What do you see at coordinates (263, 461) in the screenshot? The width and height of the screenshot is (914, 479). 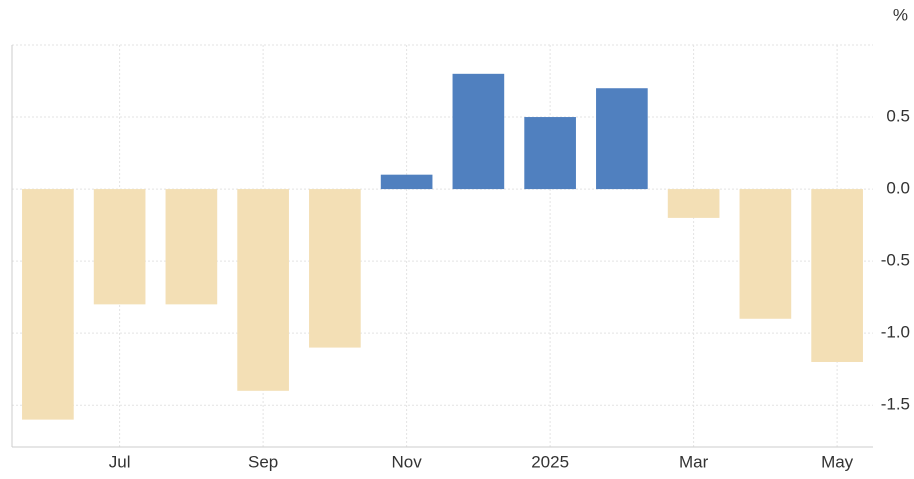 I see `x-tick-label: Sep` at bounding box center [263, 461].